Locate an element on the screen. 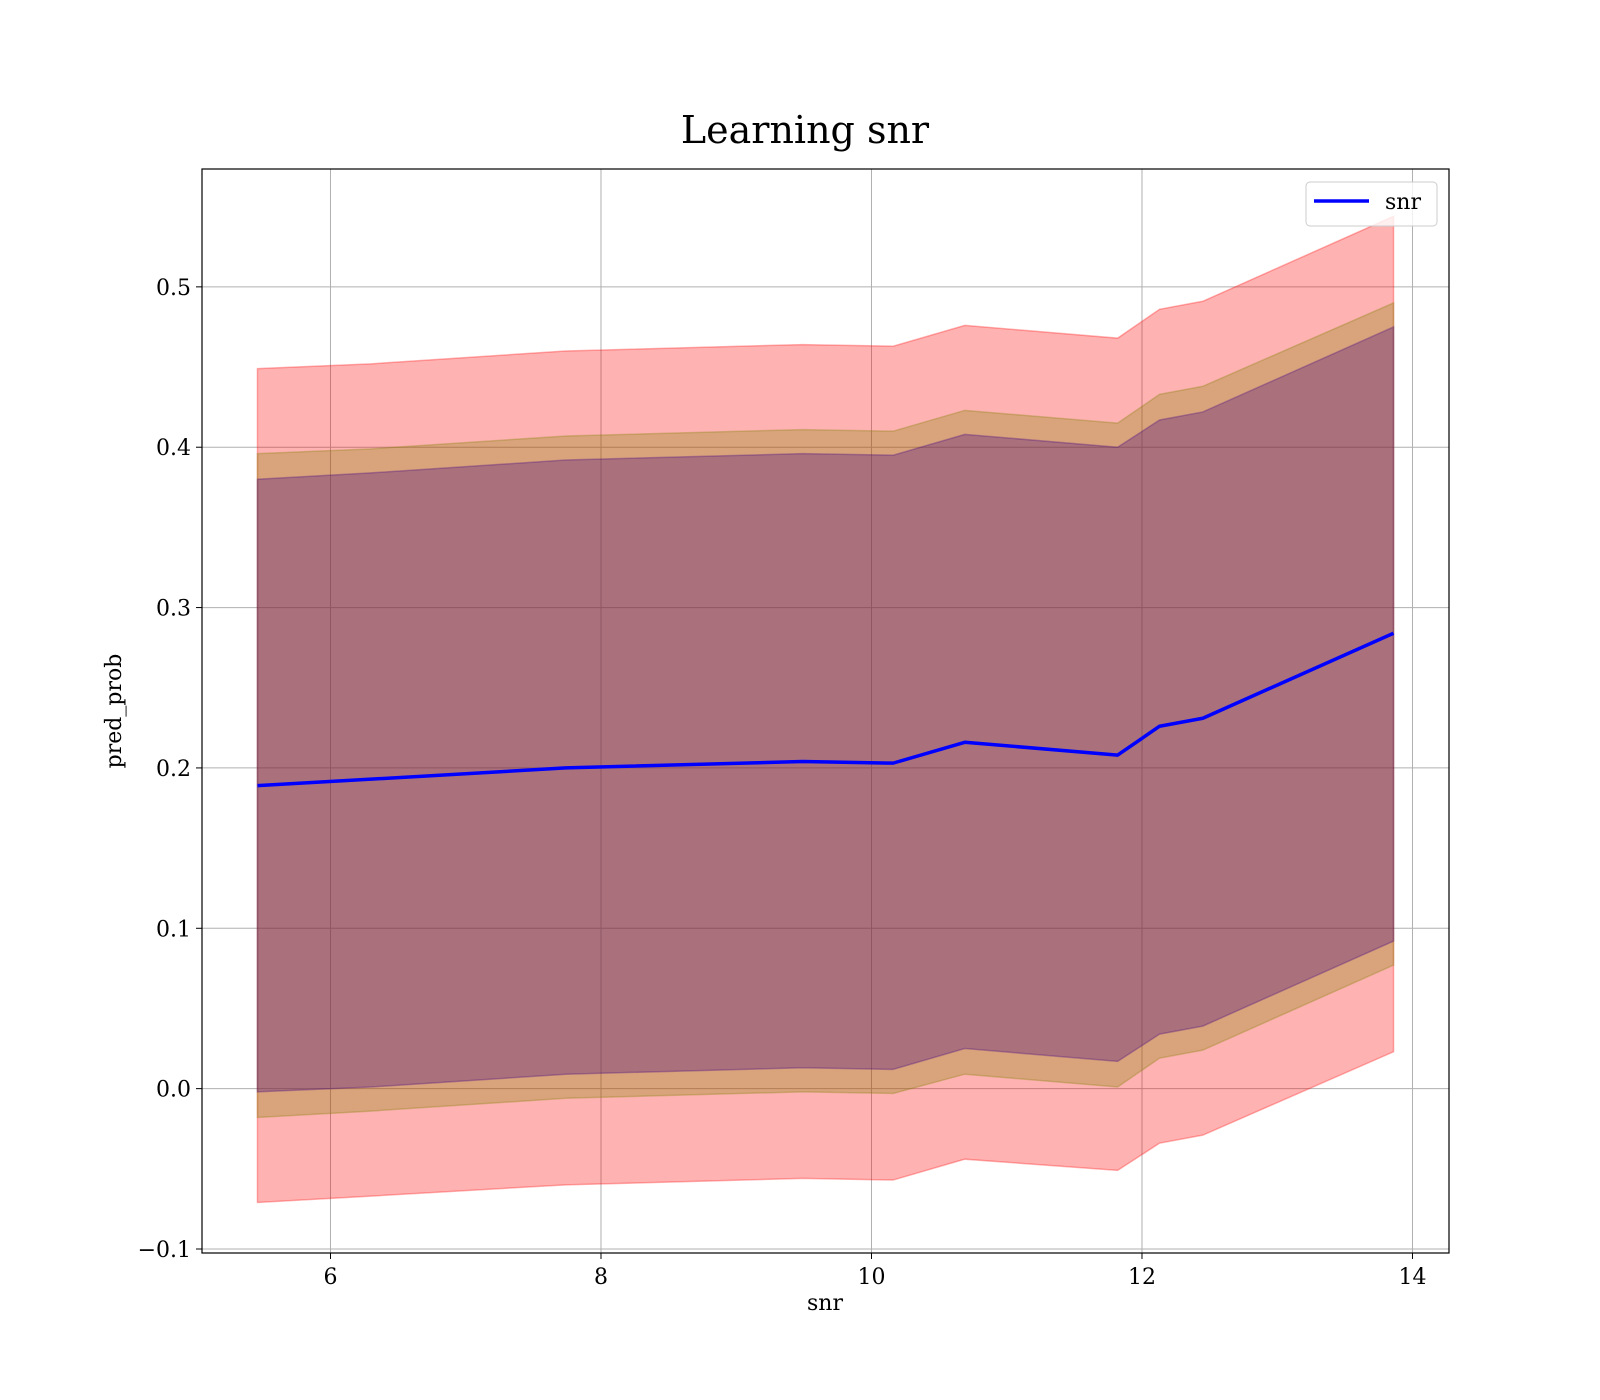  y-axis-ticks: −0.1 0.0 0.1 0.2 0.3 0.4 0.5 is located at coordinates (170, 769).